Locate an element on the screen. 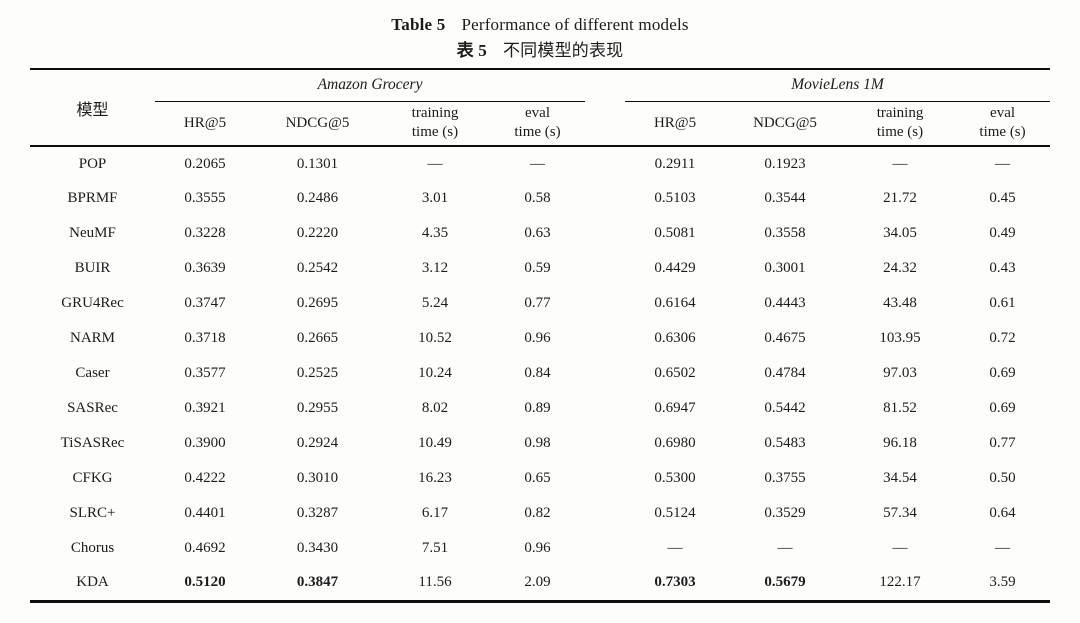  model-name-cell: POP is located at coordinates (92, 163).